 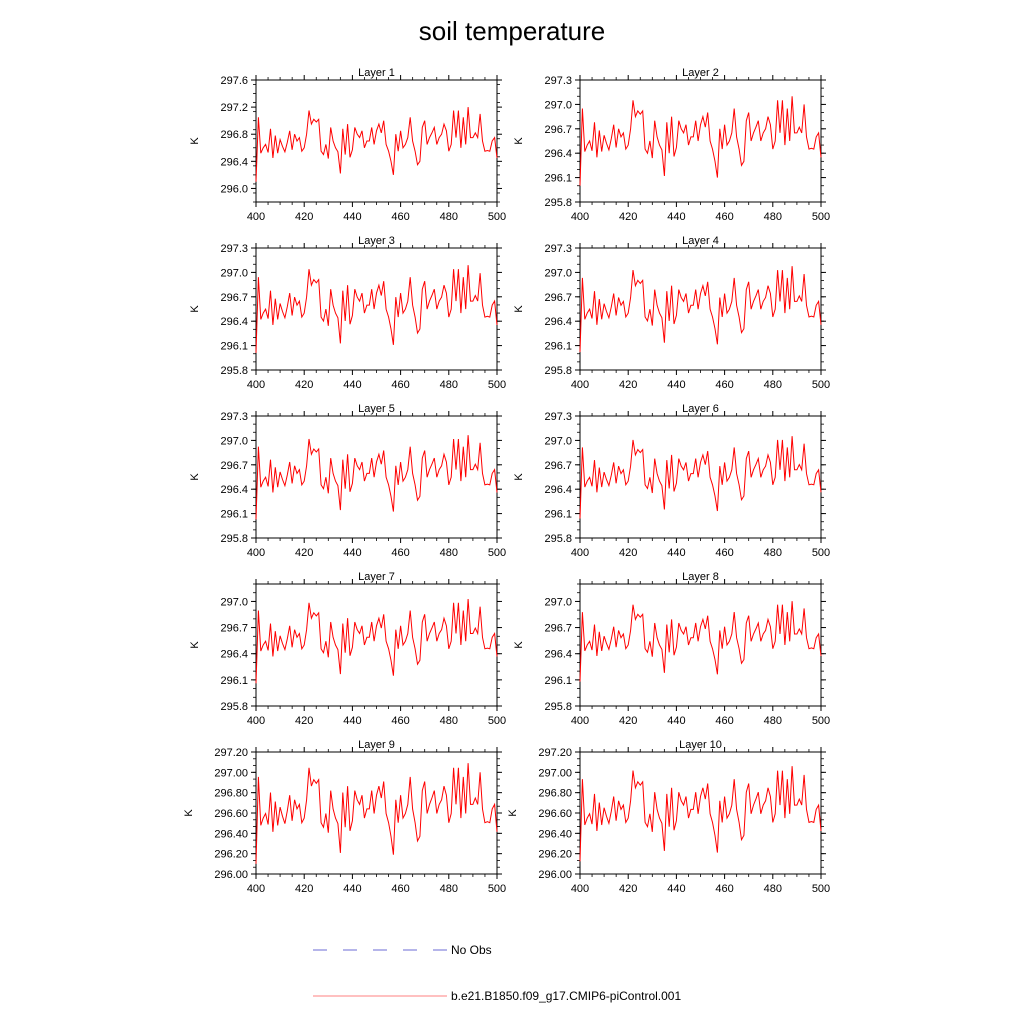 What do you see at coordinates (580, 553) in the screenshot?
I see `layer-6-xtick-label: 400` at bounding box center [580, 553].